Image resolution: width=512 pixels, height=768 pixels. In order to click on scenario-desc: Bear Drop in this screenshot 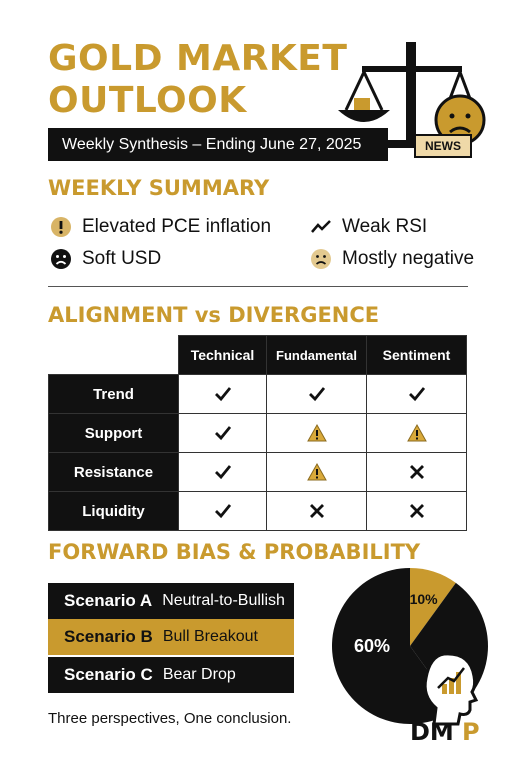, I will do `click(199, 674)`.